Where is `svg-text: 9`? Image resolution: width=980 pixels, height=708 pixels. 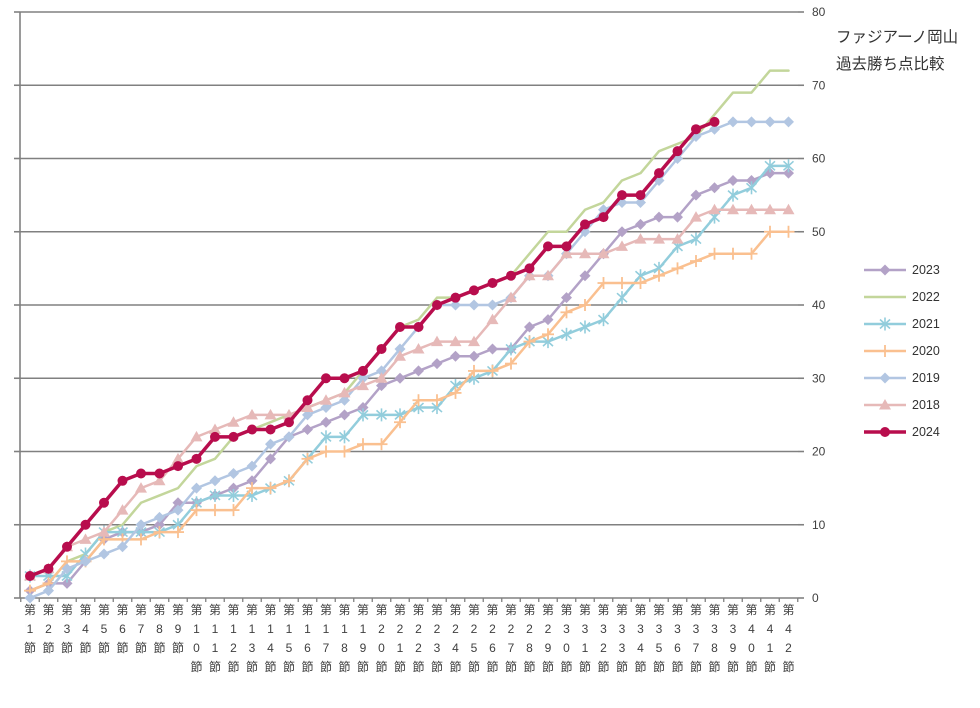 svg-text: 9 is located at coordinates (178, 629).